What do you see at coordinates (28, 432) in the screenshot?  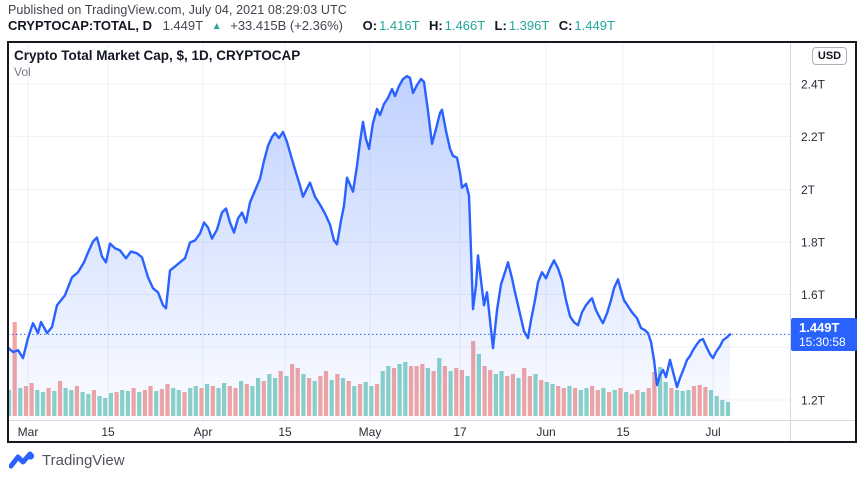 I see `time-tick-label: Mar` at bounding box center [28, 432].